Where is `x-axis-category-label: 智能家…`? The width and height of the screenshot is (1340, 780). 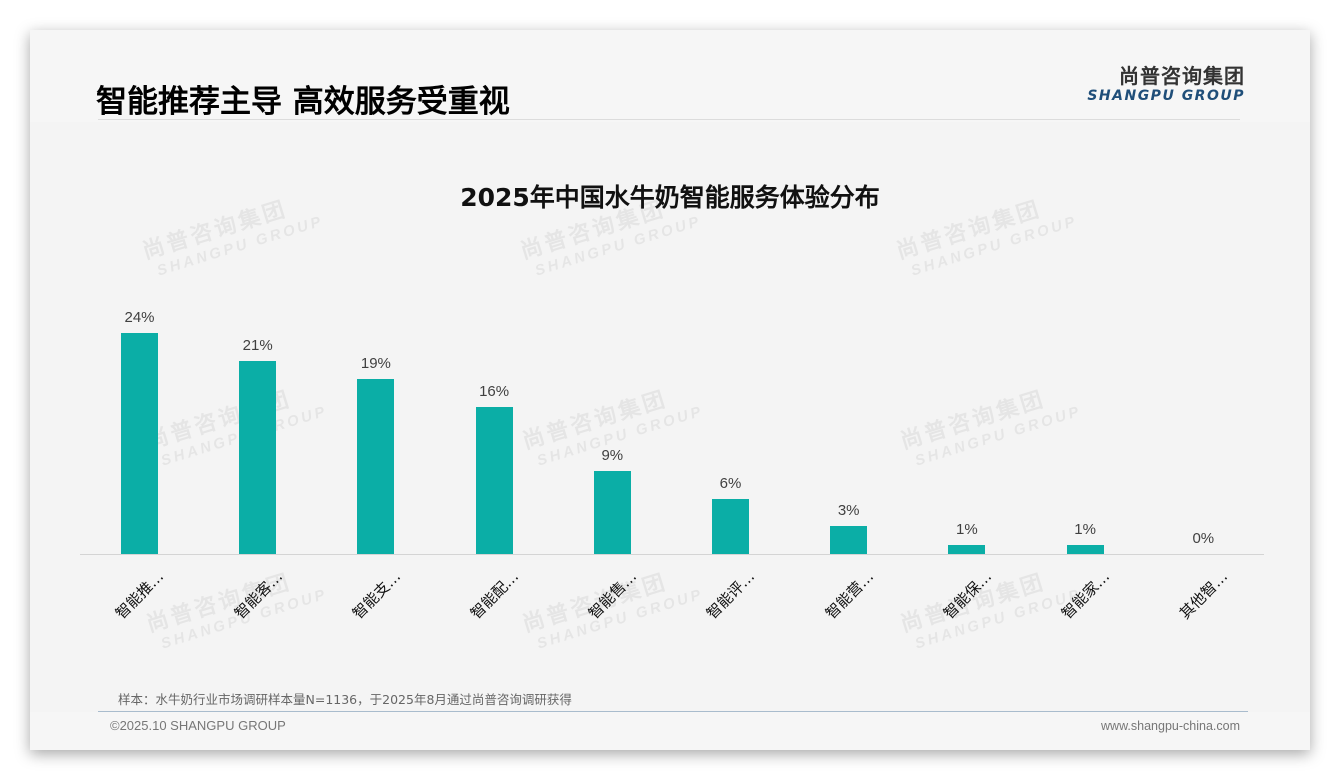 x-axis-category-label: 智能家… is located at coordinates (1086, 595).